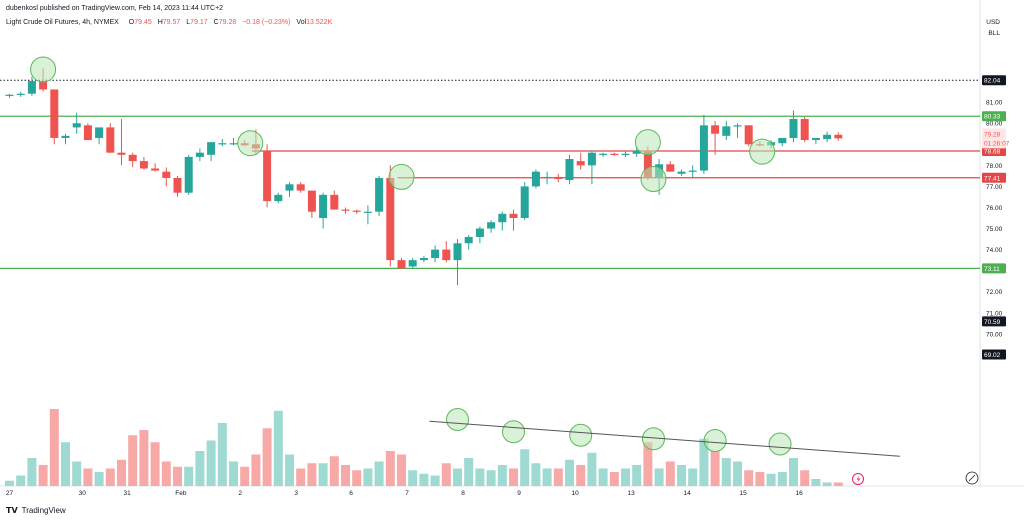  What do you see at coordinates (83, 493) in the screenshot?
I see `time-tick-label: 30` at bounding box center [83, 493].